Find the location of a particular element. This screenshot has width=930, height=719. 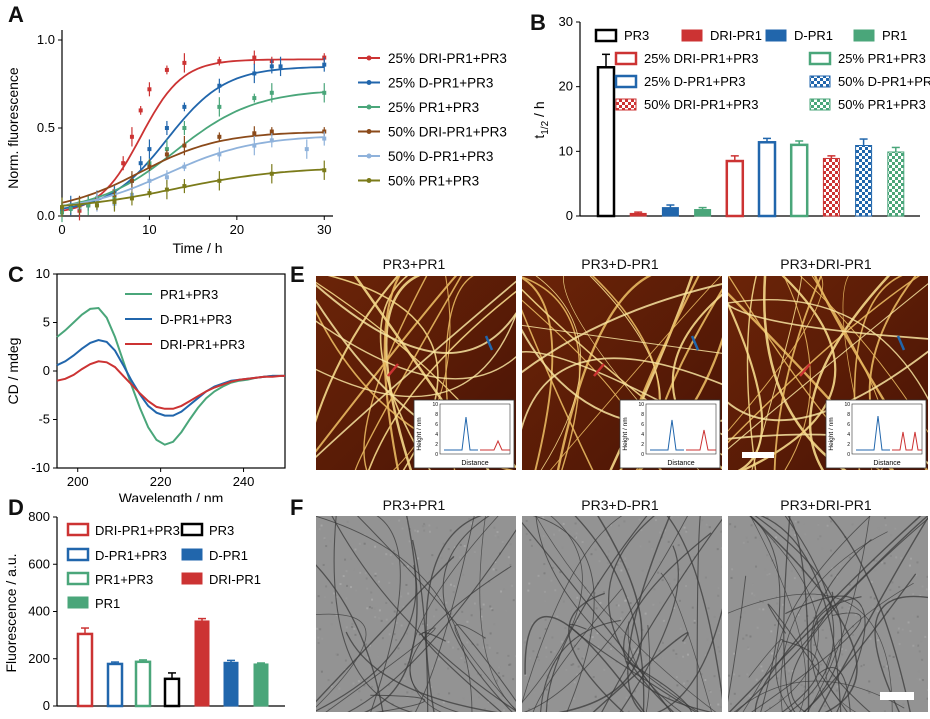

c-y-tick-label: -10 is located at coordinates (40, 467).